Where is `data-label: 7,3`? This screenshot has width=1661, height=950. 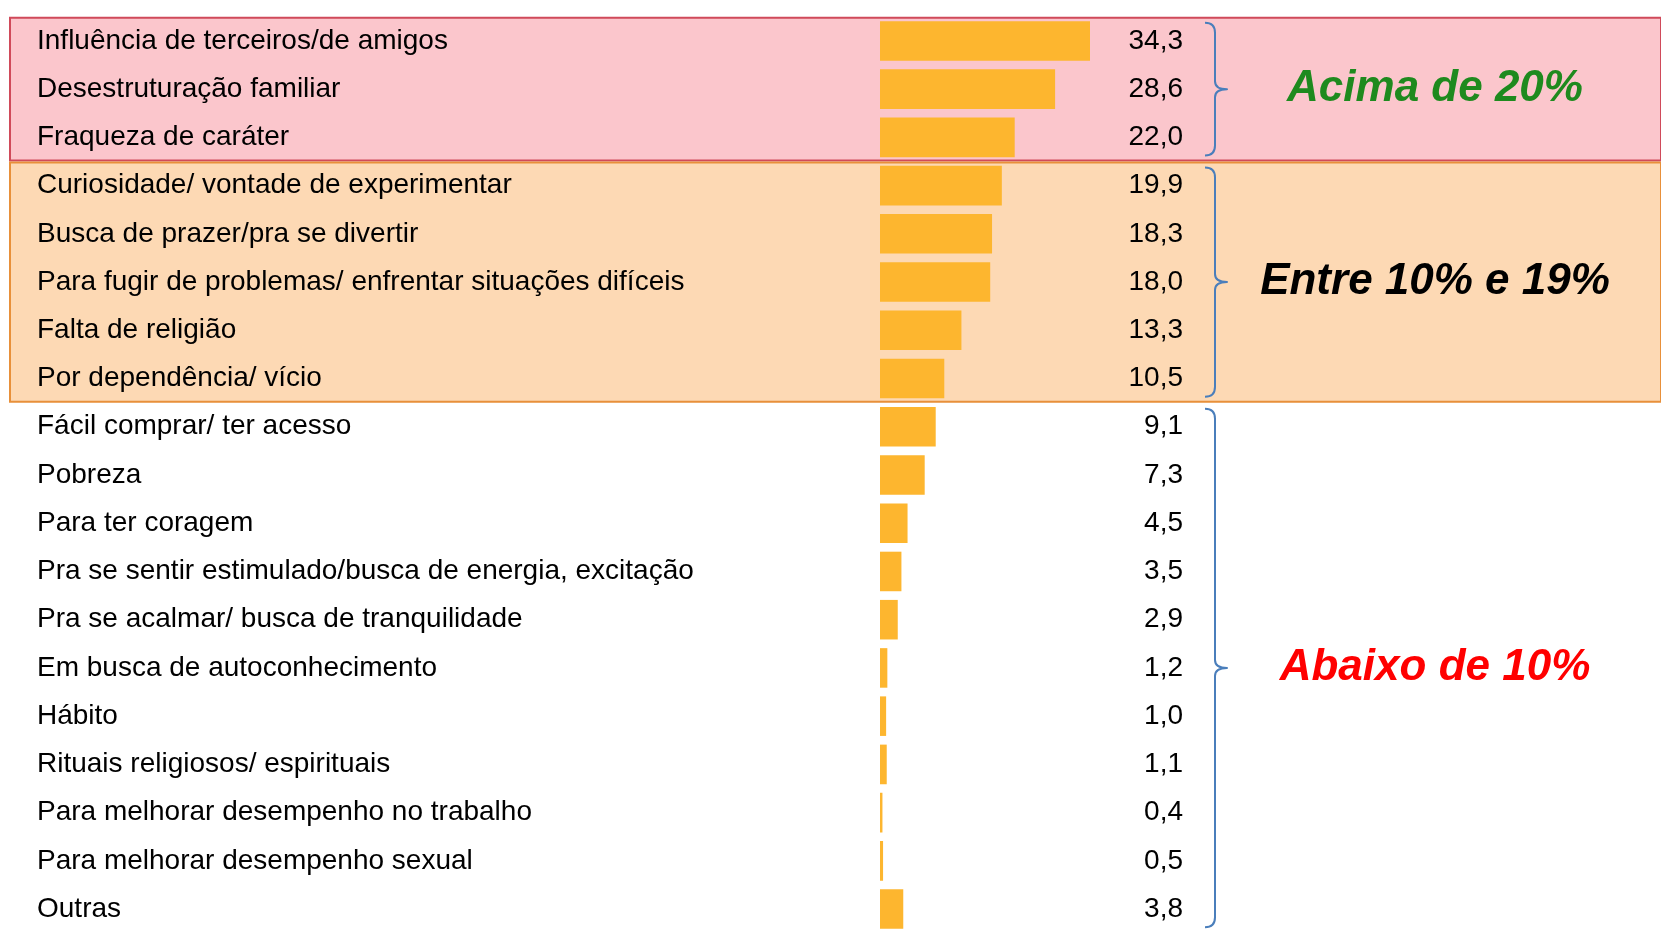 data-label: 7,3 is located at coordinates (1163, 473).